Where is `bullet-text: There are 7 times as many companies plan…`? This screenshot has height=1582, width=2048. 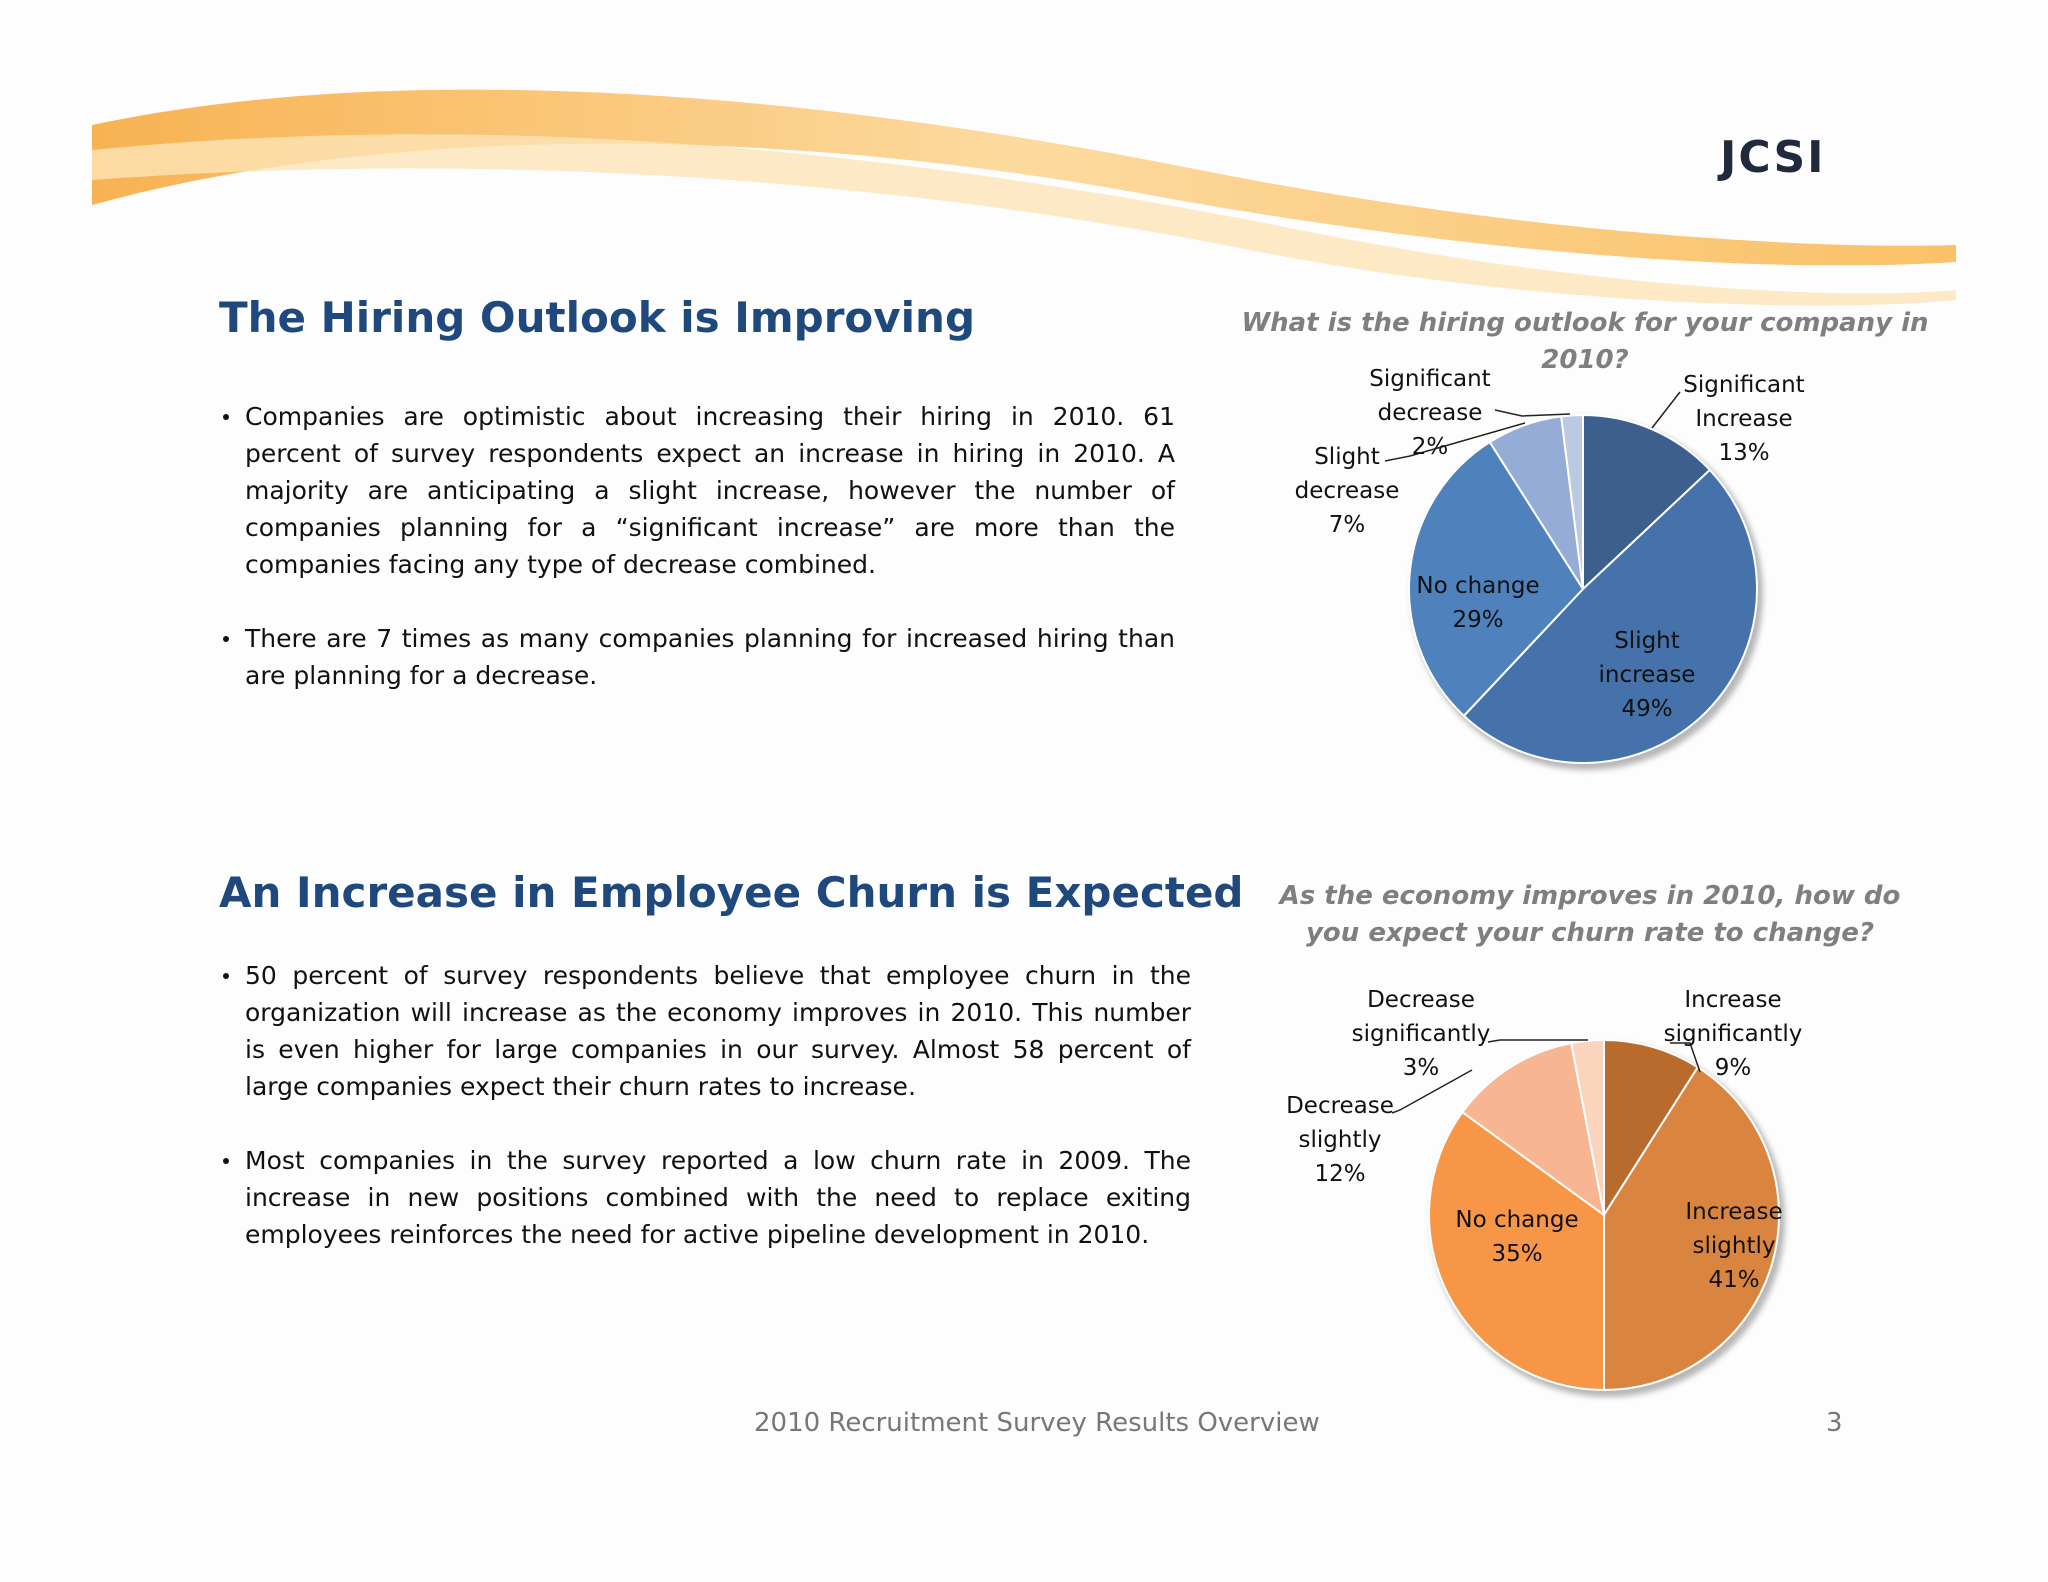 bullet-text: There are 7 times as many companies plan… is located at coordinates (710, 657).